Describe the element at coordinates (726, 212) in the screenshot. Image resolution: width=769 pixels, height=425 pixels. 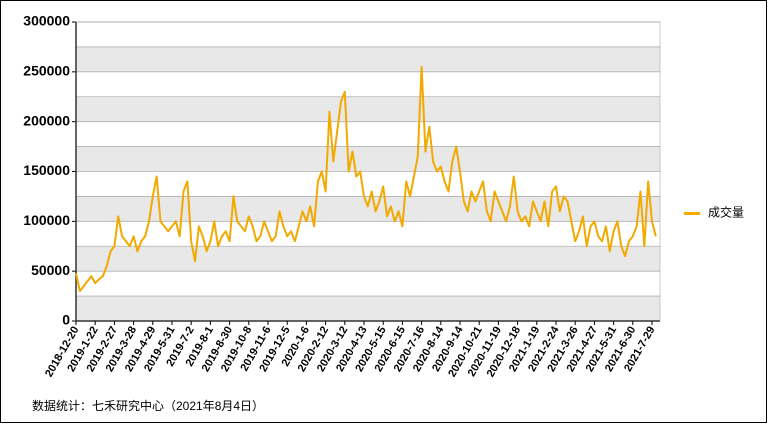
I see `legend-label: 成交量` at that location.